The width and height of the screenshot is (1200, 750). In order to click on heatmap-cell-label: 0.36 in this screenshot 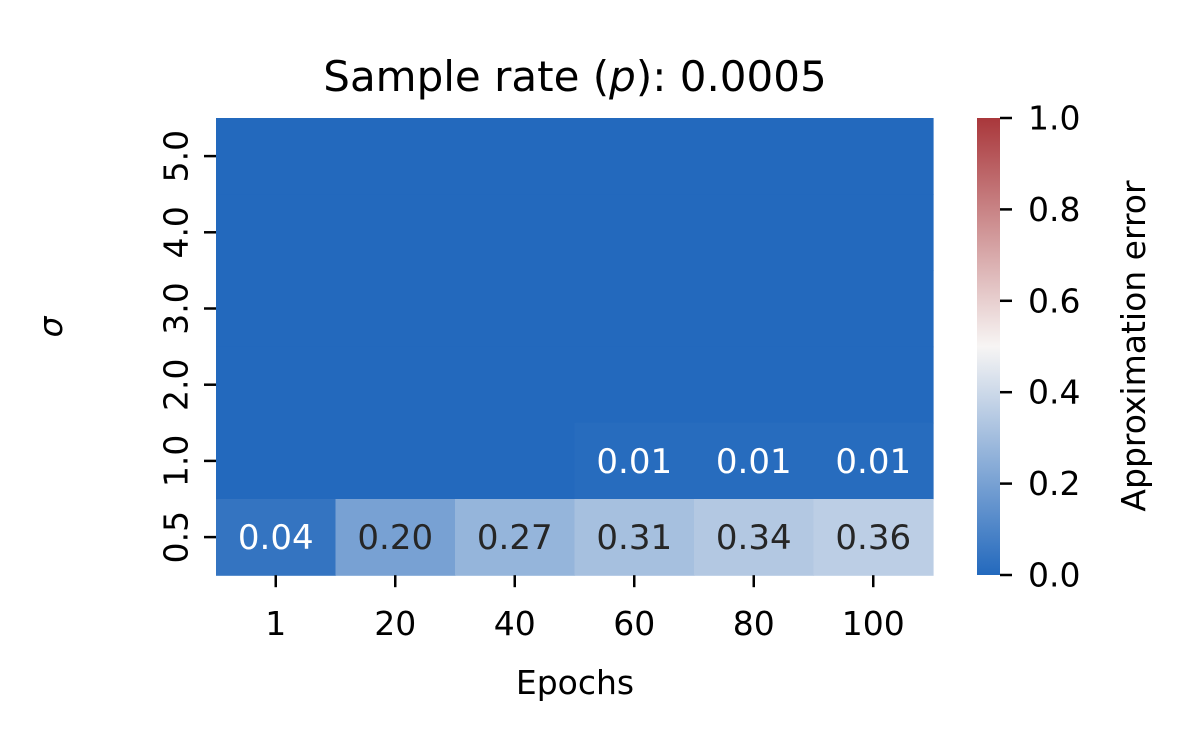, I will do `click(873, 538)`.